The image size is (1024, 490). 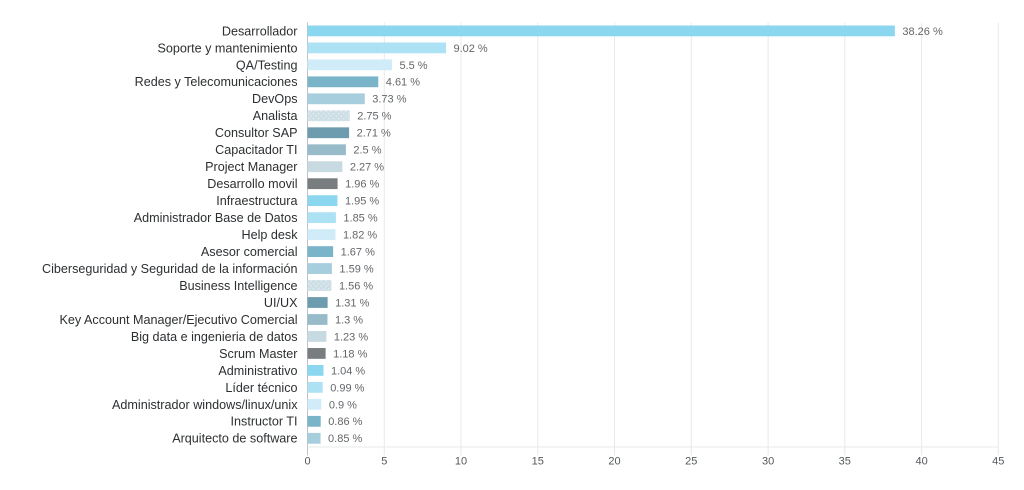 What do you see at coordinates (922, 32) in the screenshot?
I see `svg-text: 38.26 %` at bounding box center [922, 32].